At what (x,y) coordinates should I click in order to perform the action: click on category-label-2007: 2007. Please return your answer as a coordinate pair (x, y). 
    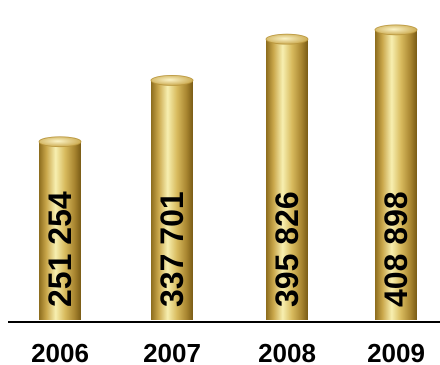
    Looking at the image, I should click on (172, 351).